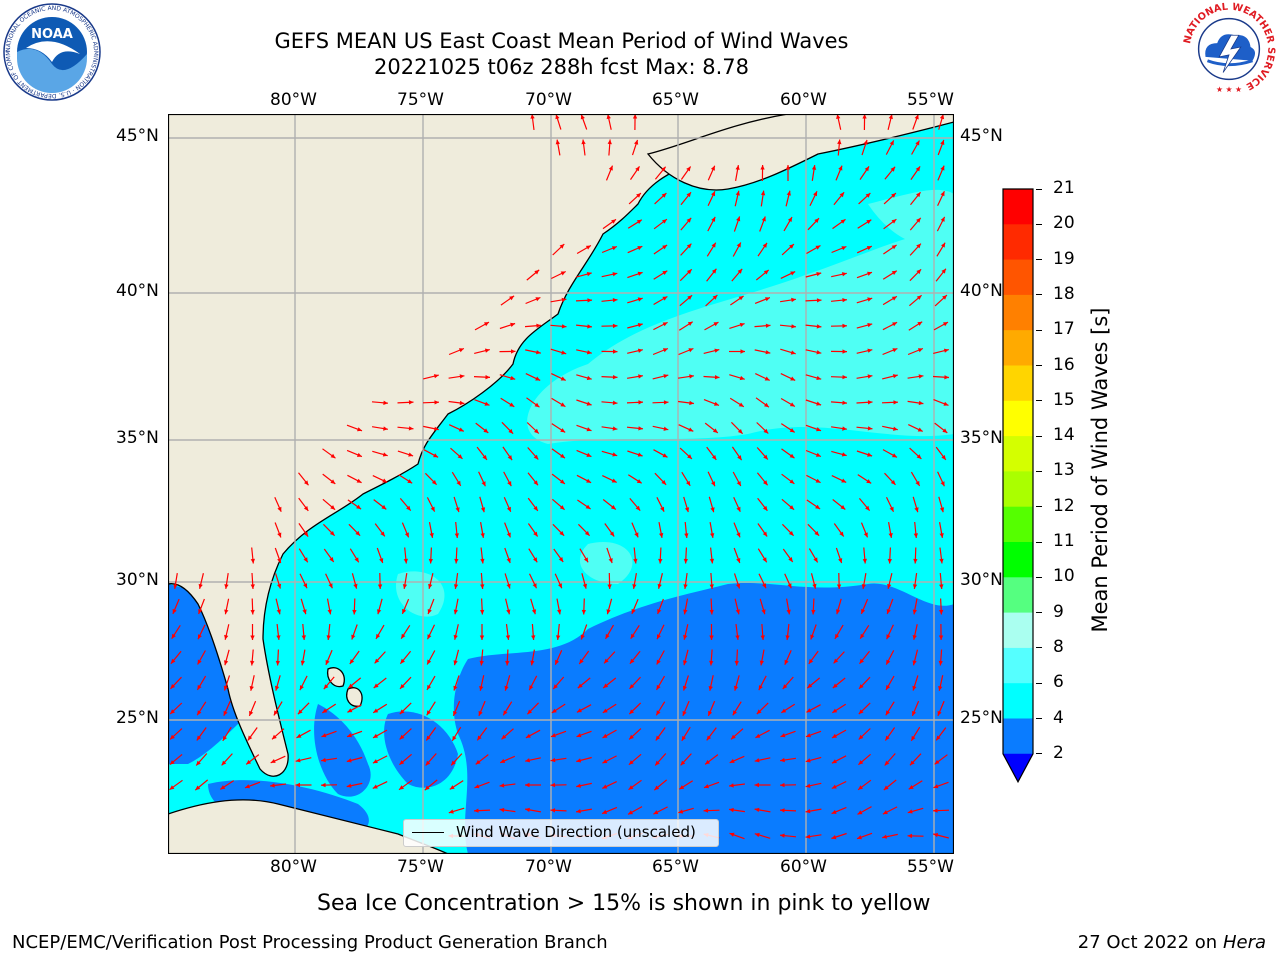 The height and width of the screenshot is (960, 1280). What do you see at coordinates (420, 100) in the screenshot?
I see `lon-label-top-75w: 75°W` at bounding box center [420, 100].